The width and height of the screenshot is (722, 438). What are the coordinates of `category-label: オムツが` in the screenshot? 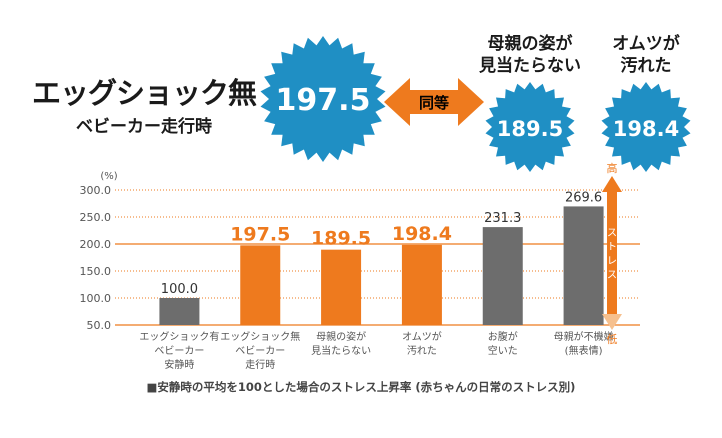 It's located at (422, 336).